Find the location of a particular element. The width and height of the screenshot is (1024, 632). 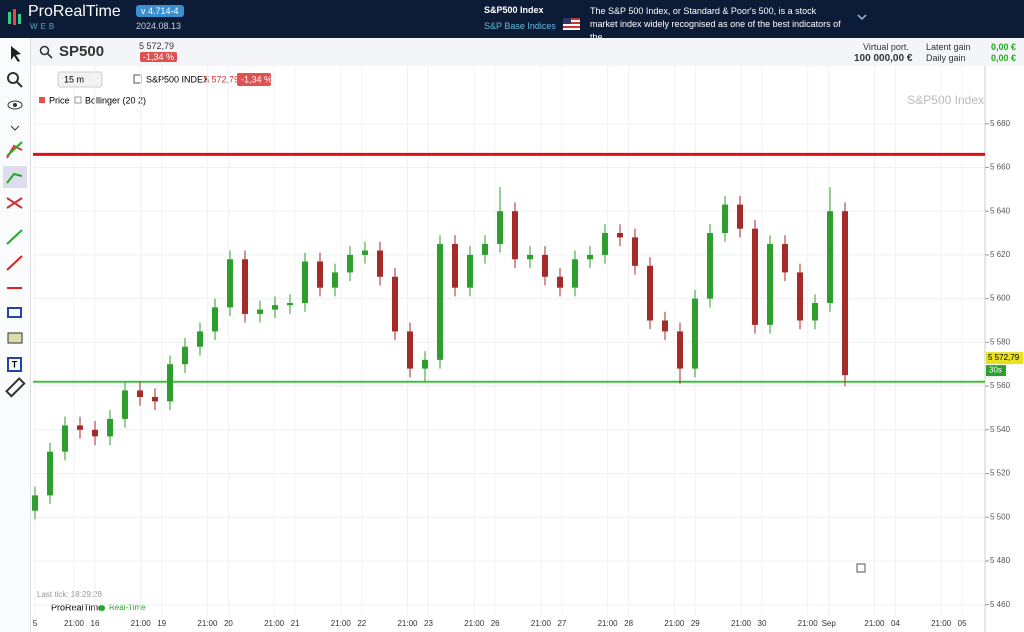

x-tick-label: 16 is located at coordinates (95, 623).